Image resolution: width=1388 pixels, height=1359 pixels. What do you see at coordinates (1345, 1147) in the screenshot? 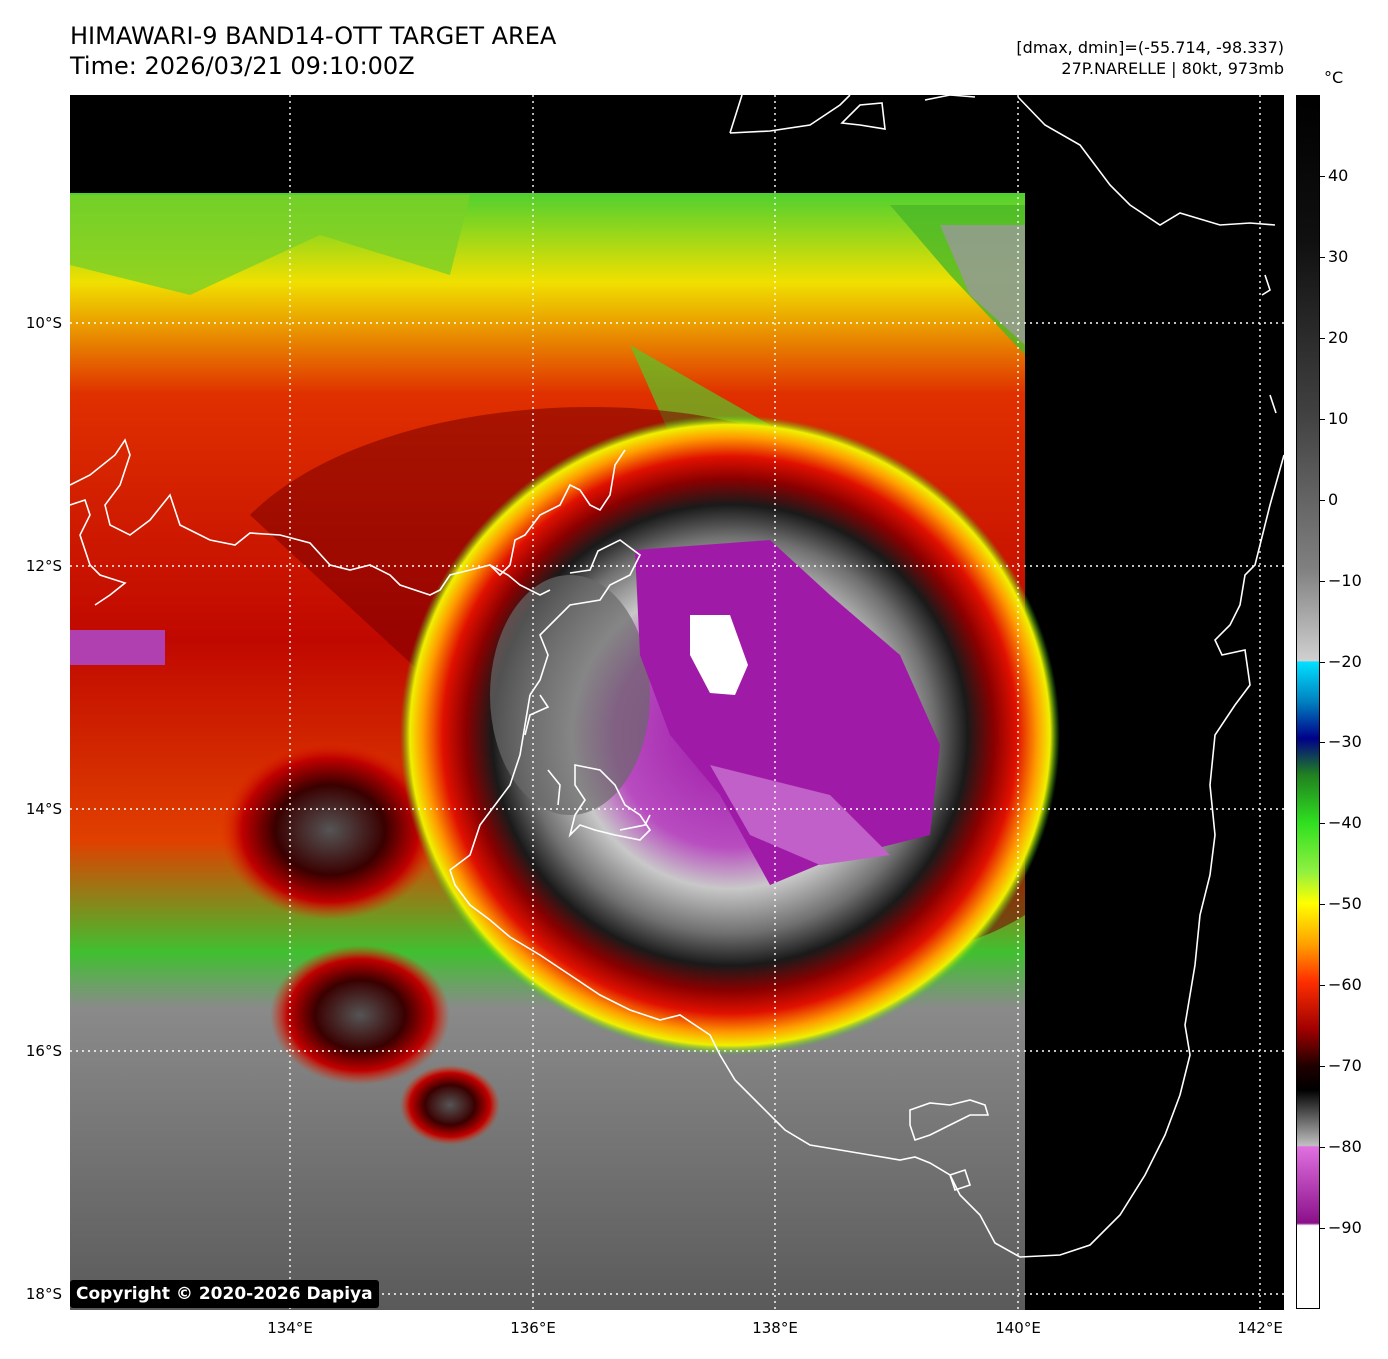
I see `colorbar-tick-label: −80` at bounding box center [1345, 1147].